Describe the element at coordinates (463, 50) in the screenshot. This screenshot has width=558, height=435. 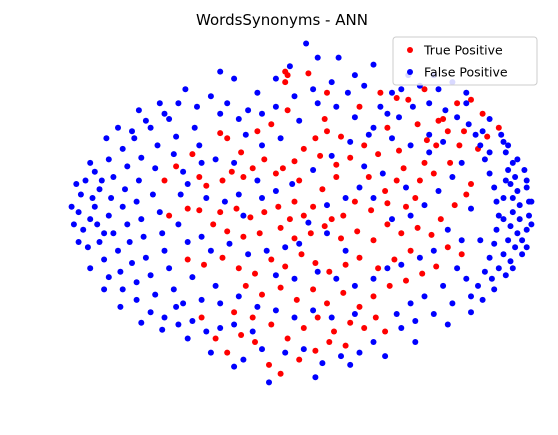
I see `legend-label: True Positive` at that location.